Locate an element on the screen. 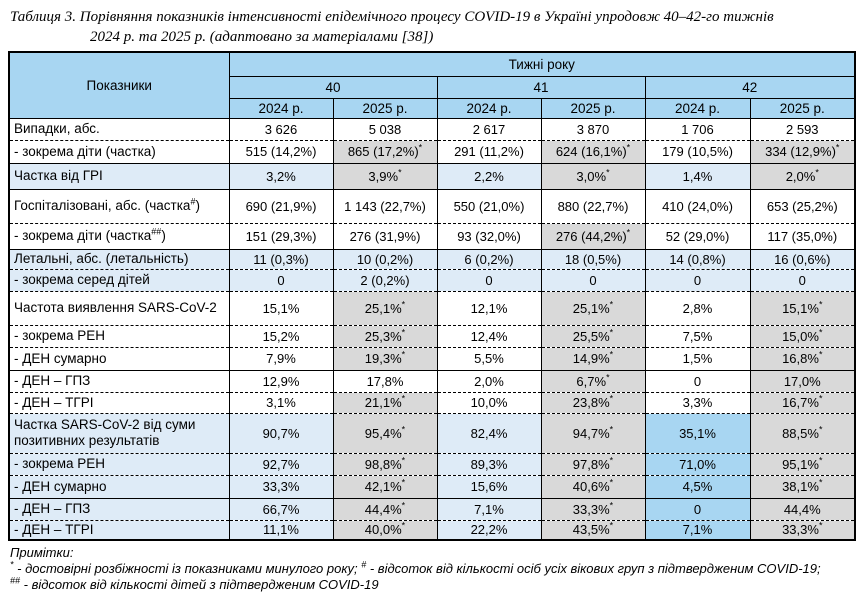  data-cell: 690 (21,9%) is located at coordinates (280, 205).